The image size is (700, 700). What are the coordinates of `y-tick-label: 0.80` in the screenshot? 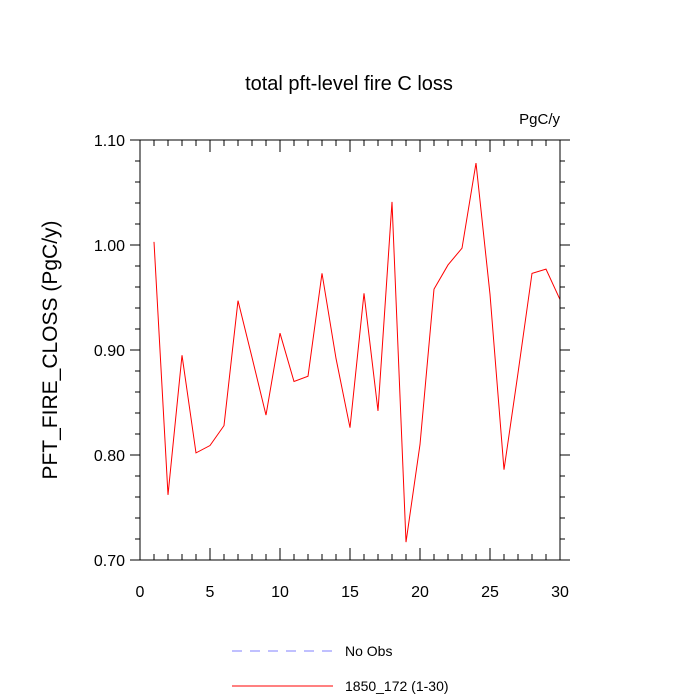 It's located at (109, 456).